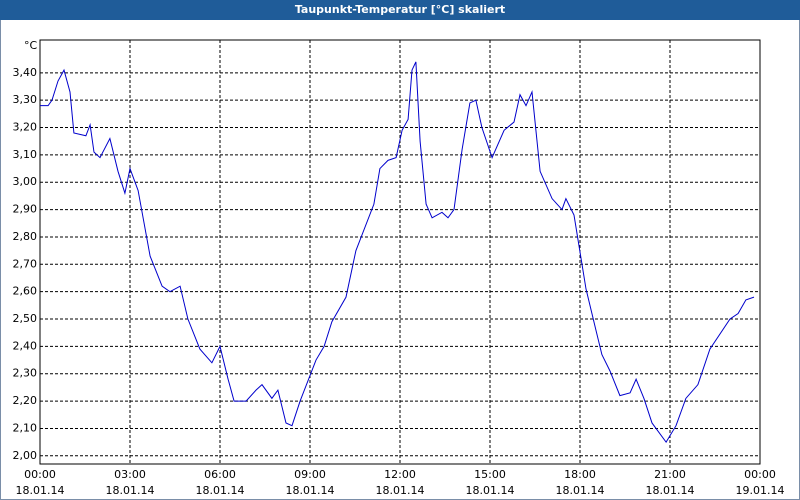 This screenshot has width=800, height=500. I want to click on x-tick-label: 21:00, so click(670, 474).